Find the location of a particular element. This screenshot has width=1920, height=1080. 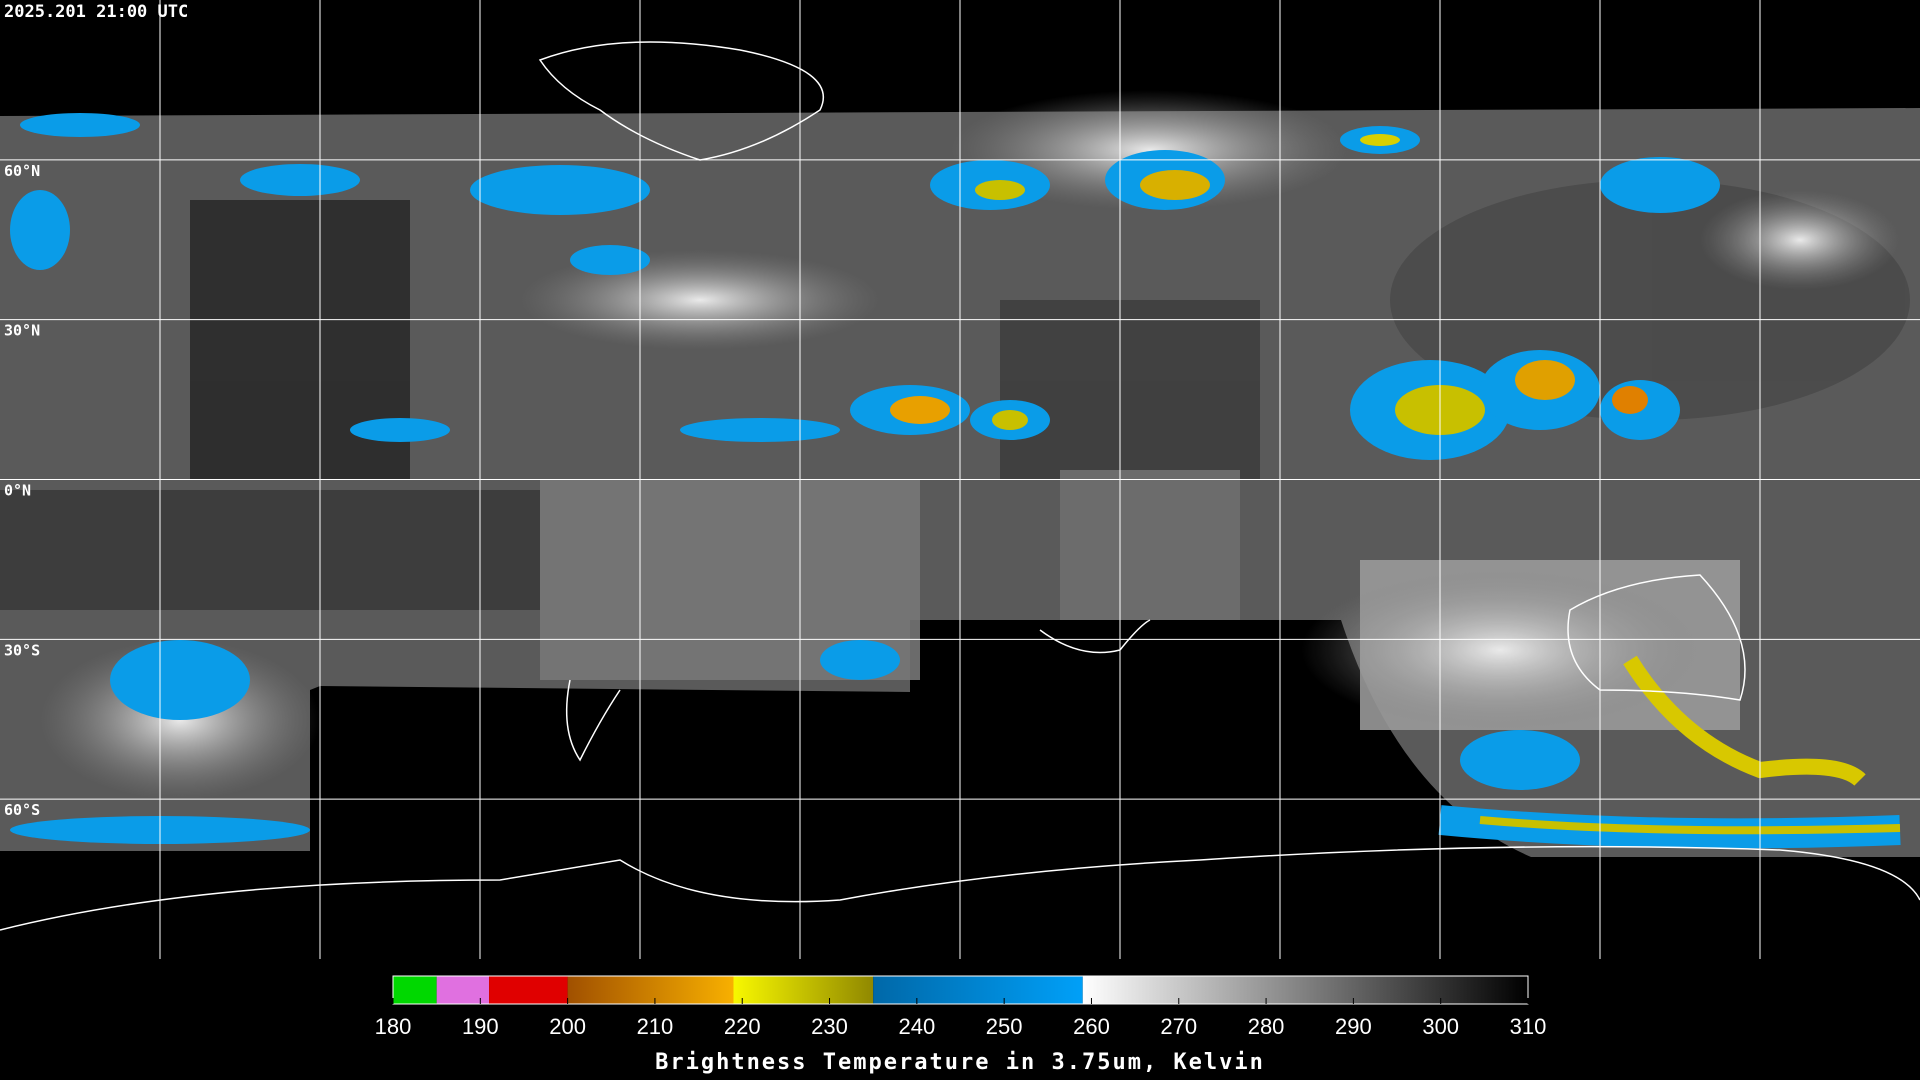

colorbar-tick-label: 260 is located at coordinates (1091, 1026).